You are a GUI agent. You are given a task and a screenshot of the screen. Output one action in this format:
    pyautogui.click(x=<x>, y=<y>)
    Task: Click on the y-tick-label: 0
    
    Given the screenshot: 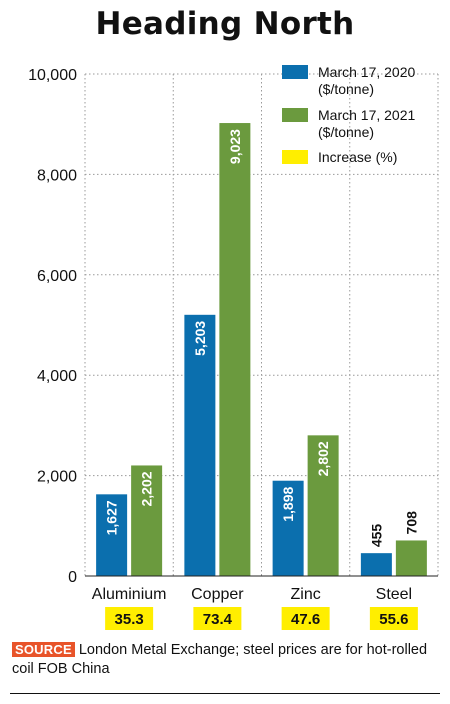 What is the action you would take?
    pyautogui.click(x=72, y=577)
    